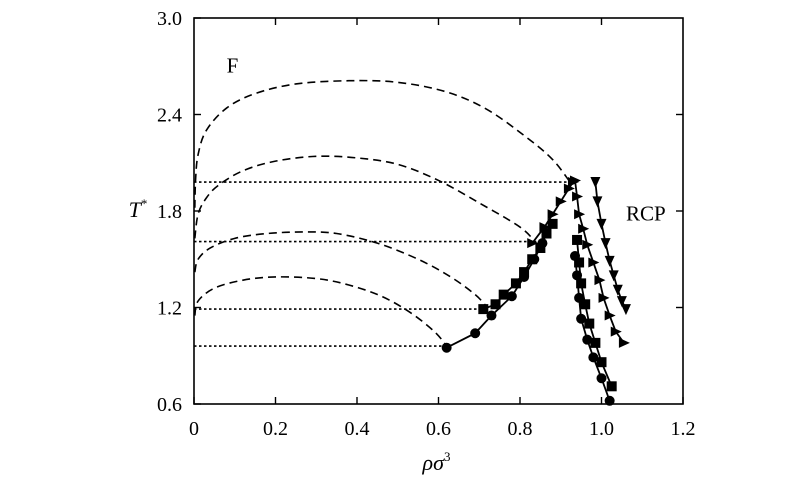 This screenshot has width=800, height=493. What do you see at coordinates (169, 309) in the screenshot?
I see `y-tick-label: 1.2` at bounding box center [169, 309].